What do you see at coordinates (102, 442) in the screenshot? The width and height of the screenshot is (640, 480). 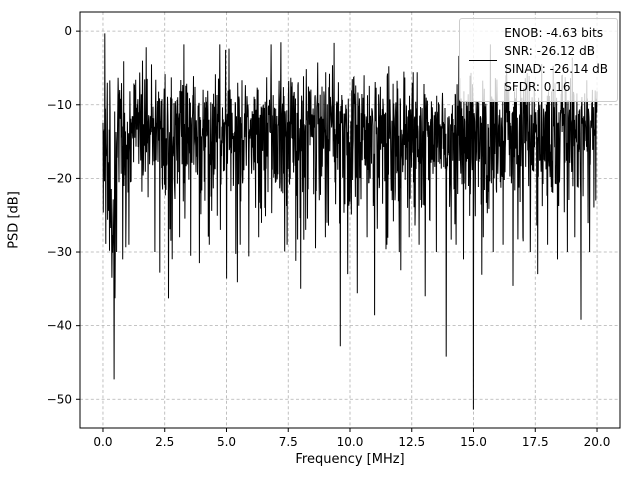 I see `x-tick-label: 0.0` at bounding box center [102, 442].